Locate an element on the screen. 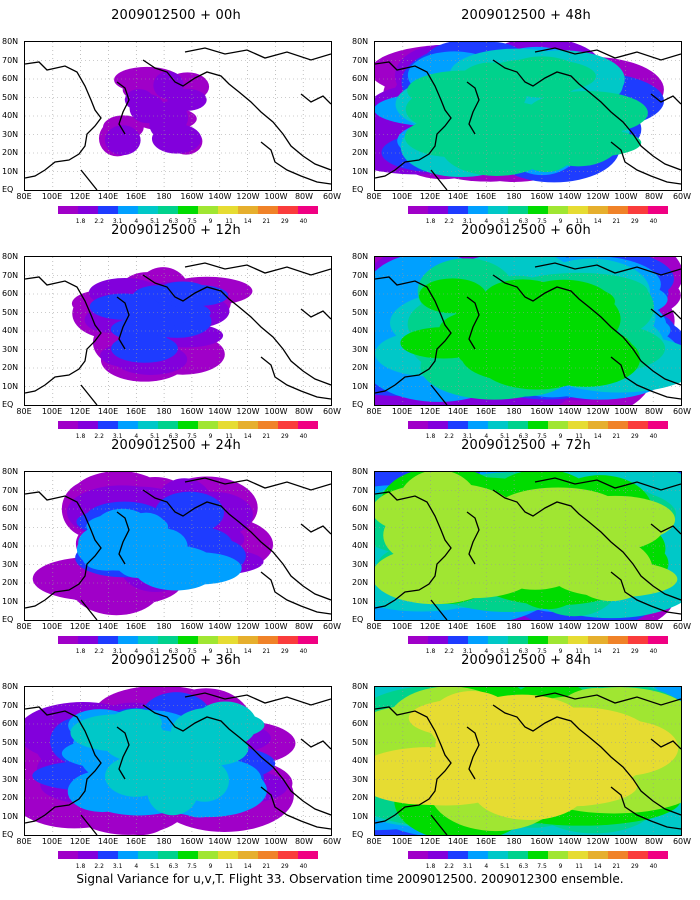 This screenshot has height=900, width=700. colorbar-label: 7.5 is located at coordinates (192, 866).